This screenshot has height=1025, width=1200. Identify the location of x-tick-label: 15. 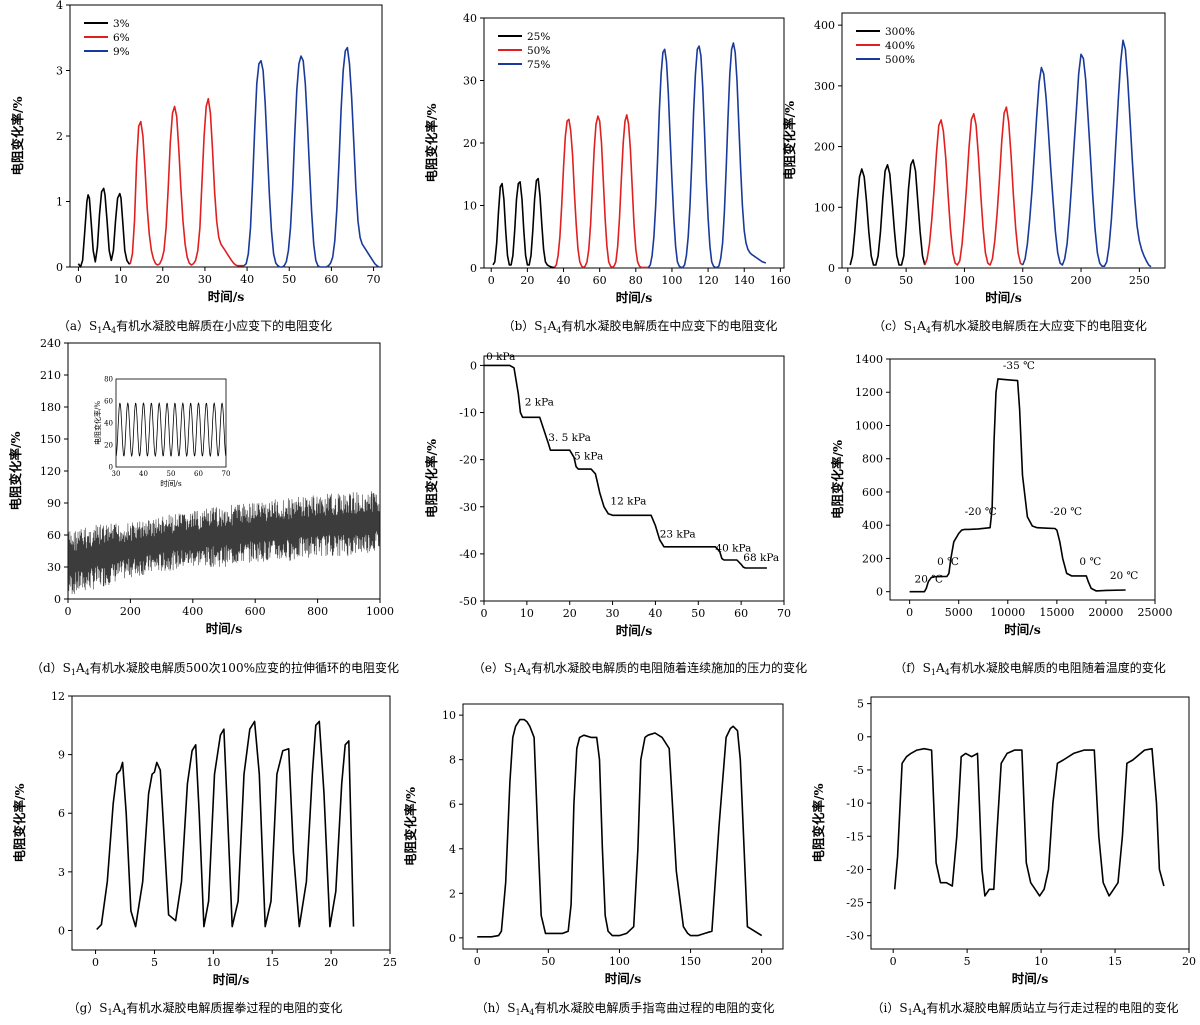
(1115, 961).